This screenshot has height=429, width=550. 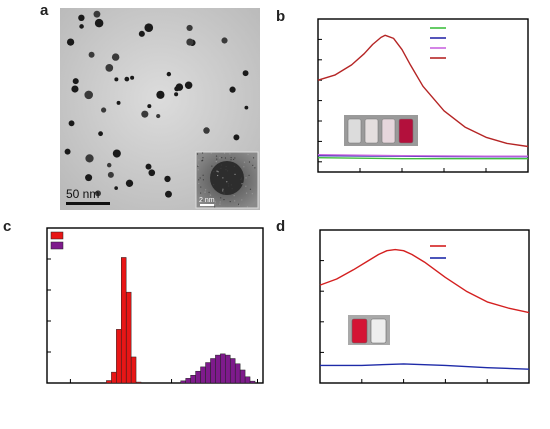 I want to click on inset-particle, so click(x=227, y=178).